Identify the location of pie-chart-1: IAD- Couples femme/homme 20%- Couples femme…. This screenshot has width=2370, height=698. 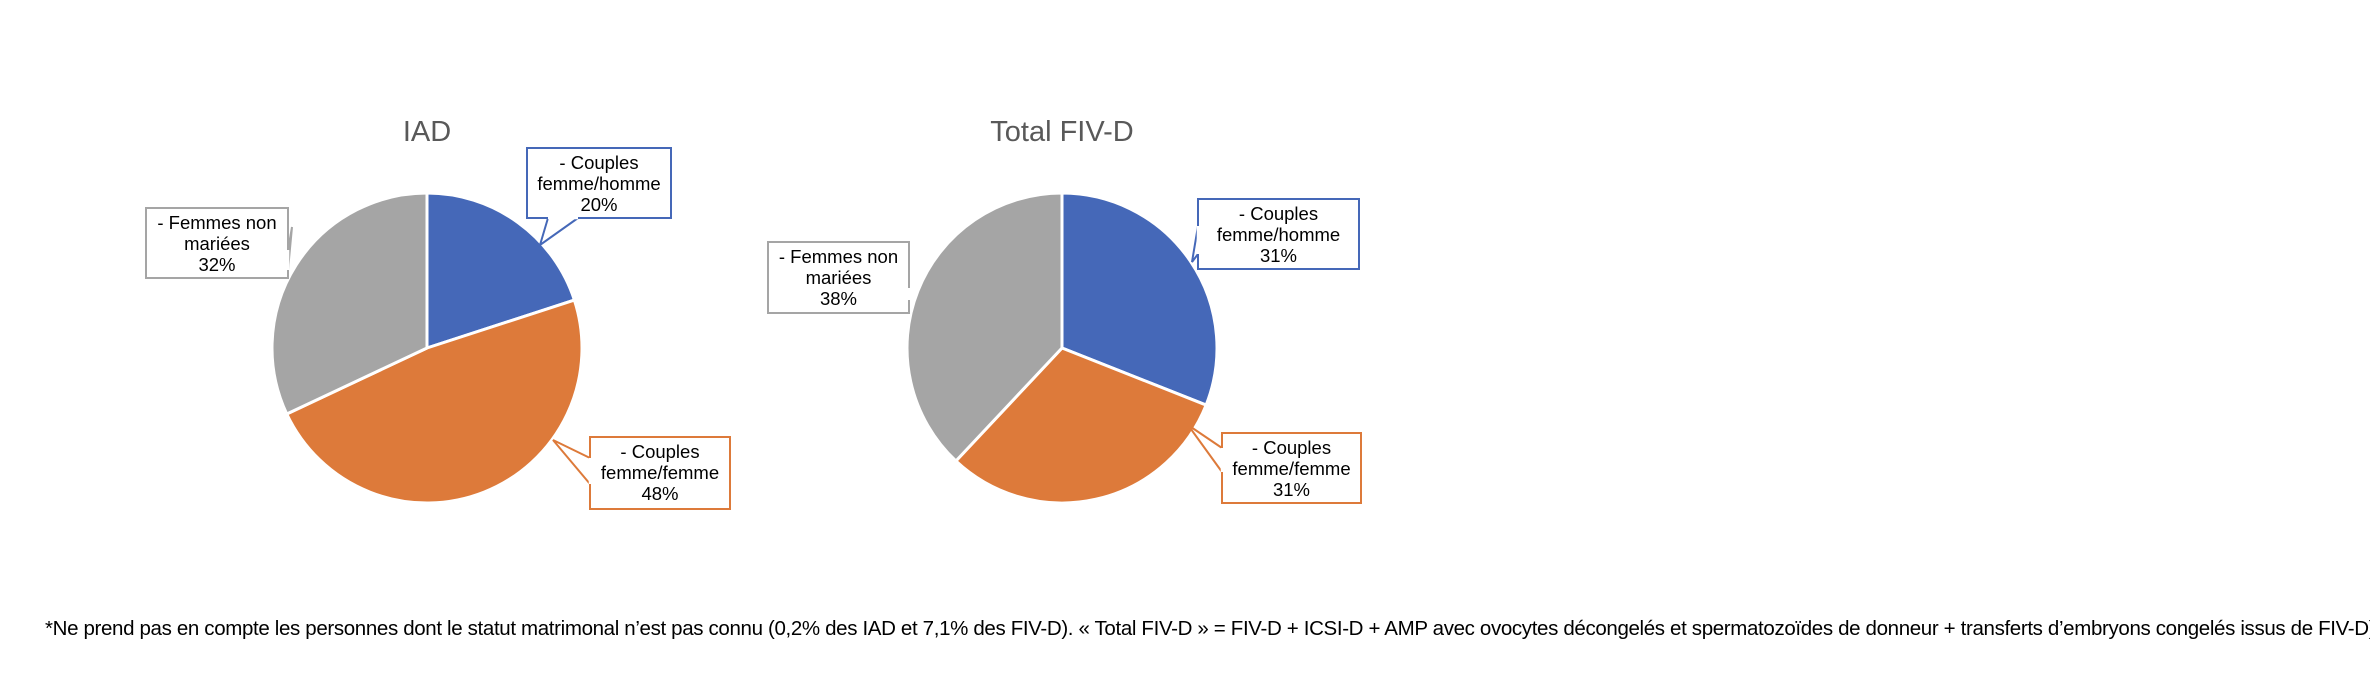
(438, 313).